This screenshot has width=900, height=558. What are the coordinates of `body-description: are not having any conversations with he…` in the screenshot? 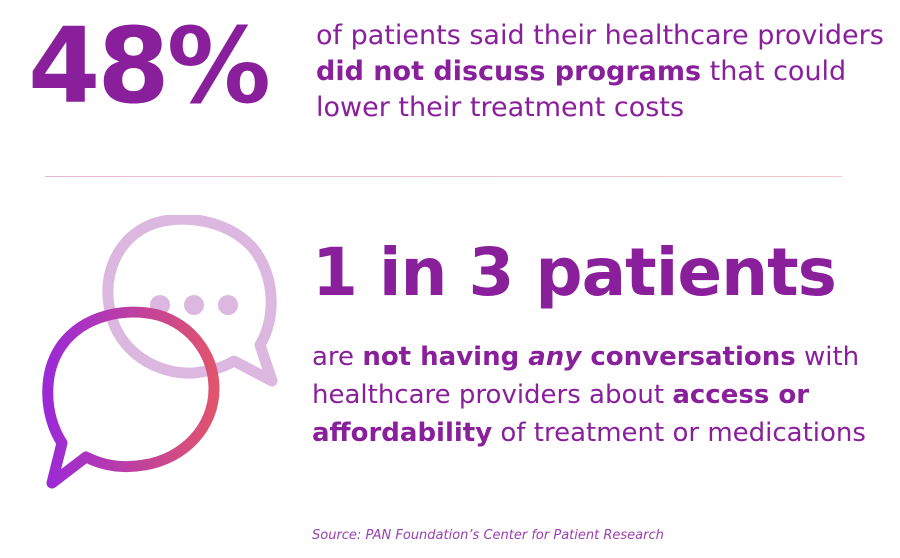 It's located at (592, 395).